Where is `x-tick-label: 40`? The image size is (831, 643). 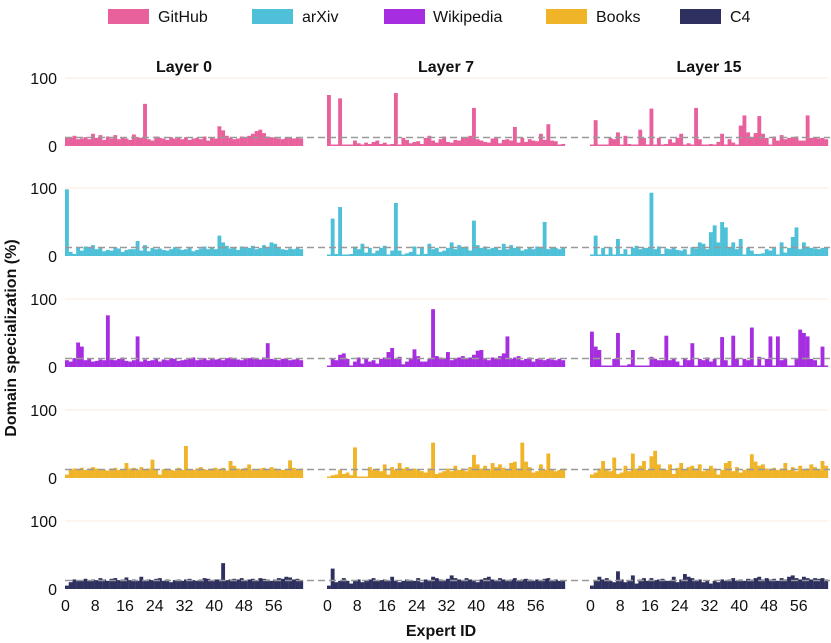 x-tick-label: 40 is located at coordinates (214, 606).